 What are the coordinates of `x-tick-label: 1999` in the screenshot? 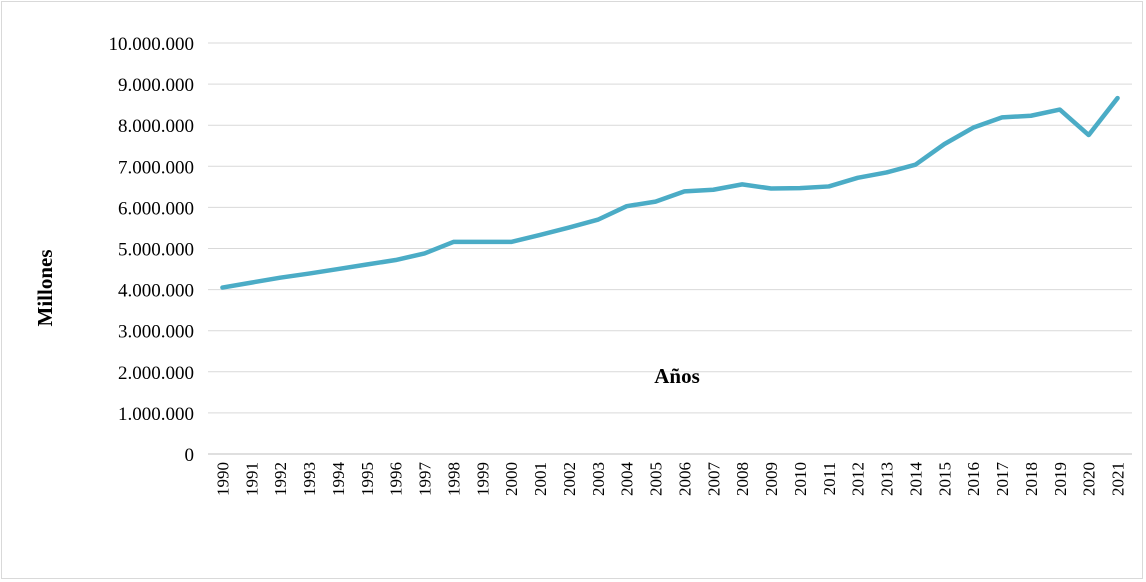 It's located at (482, 479).